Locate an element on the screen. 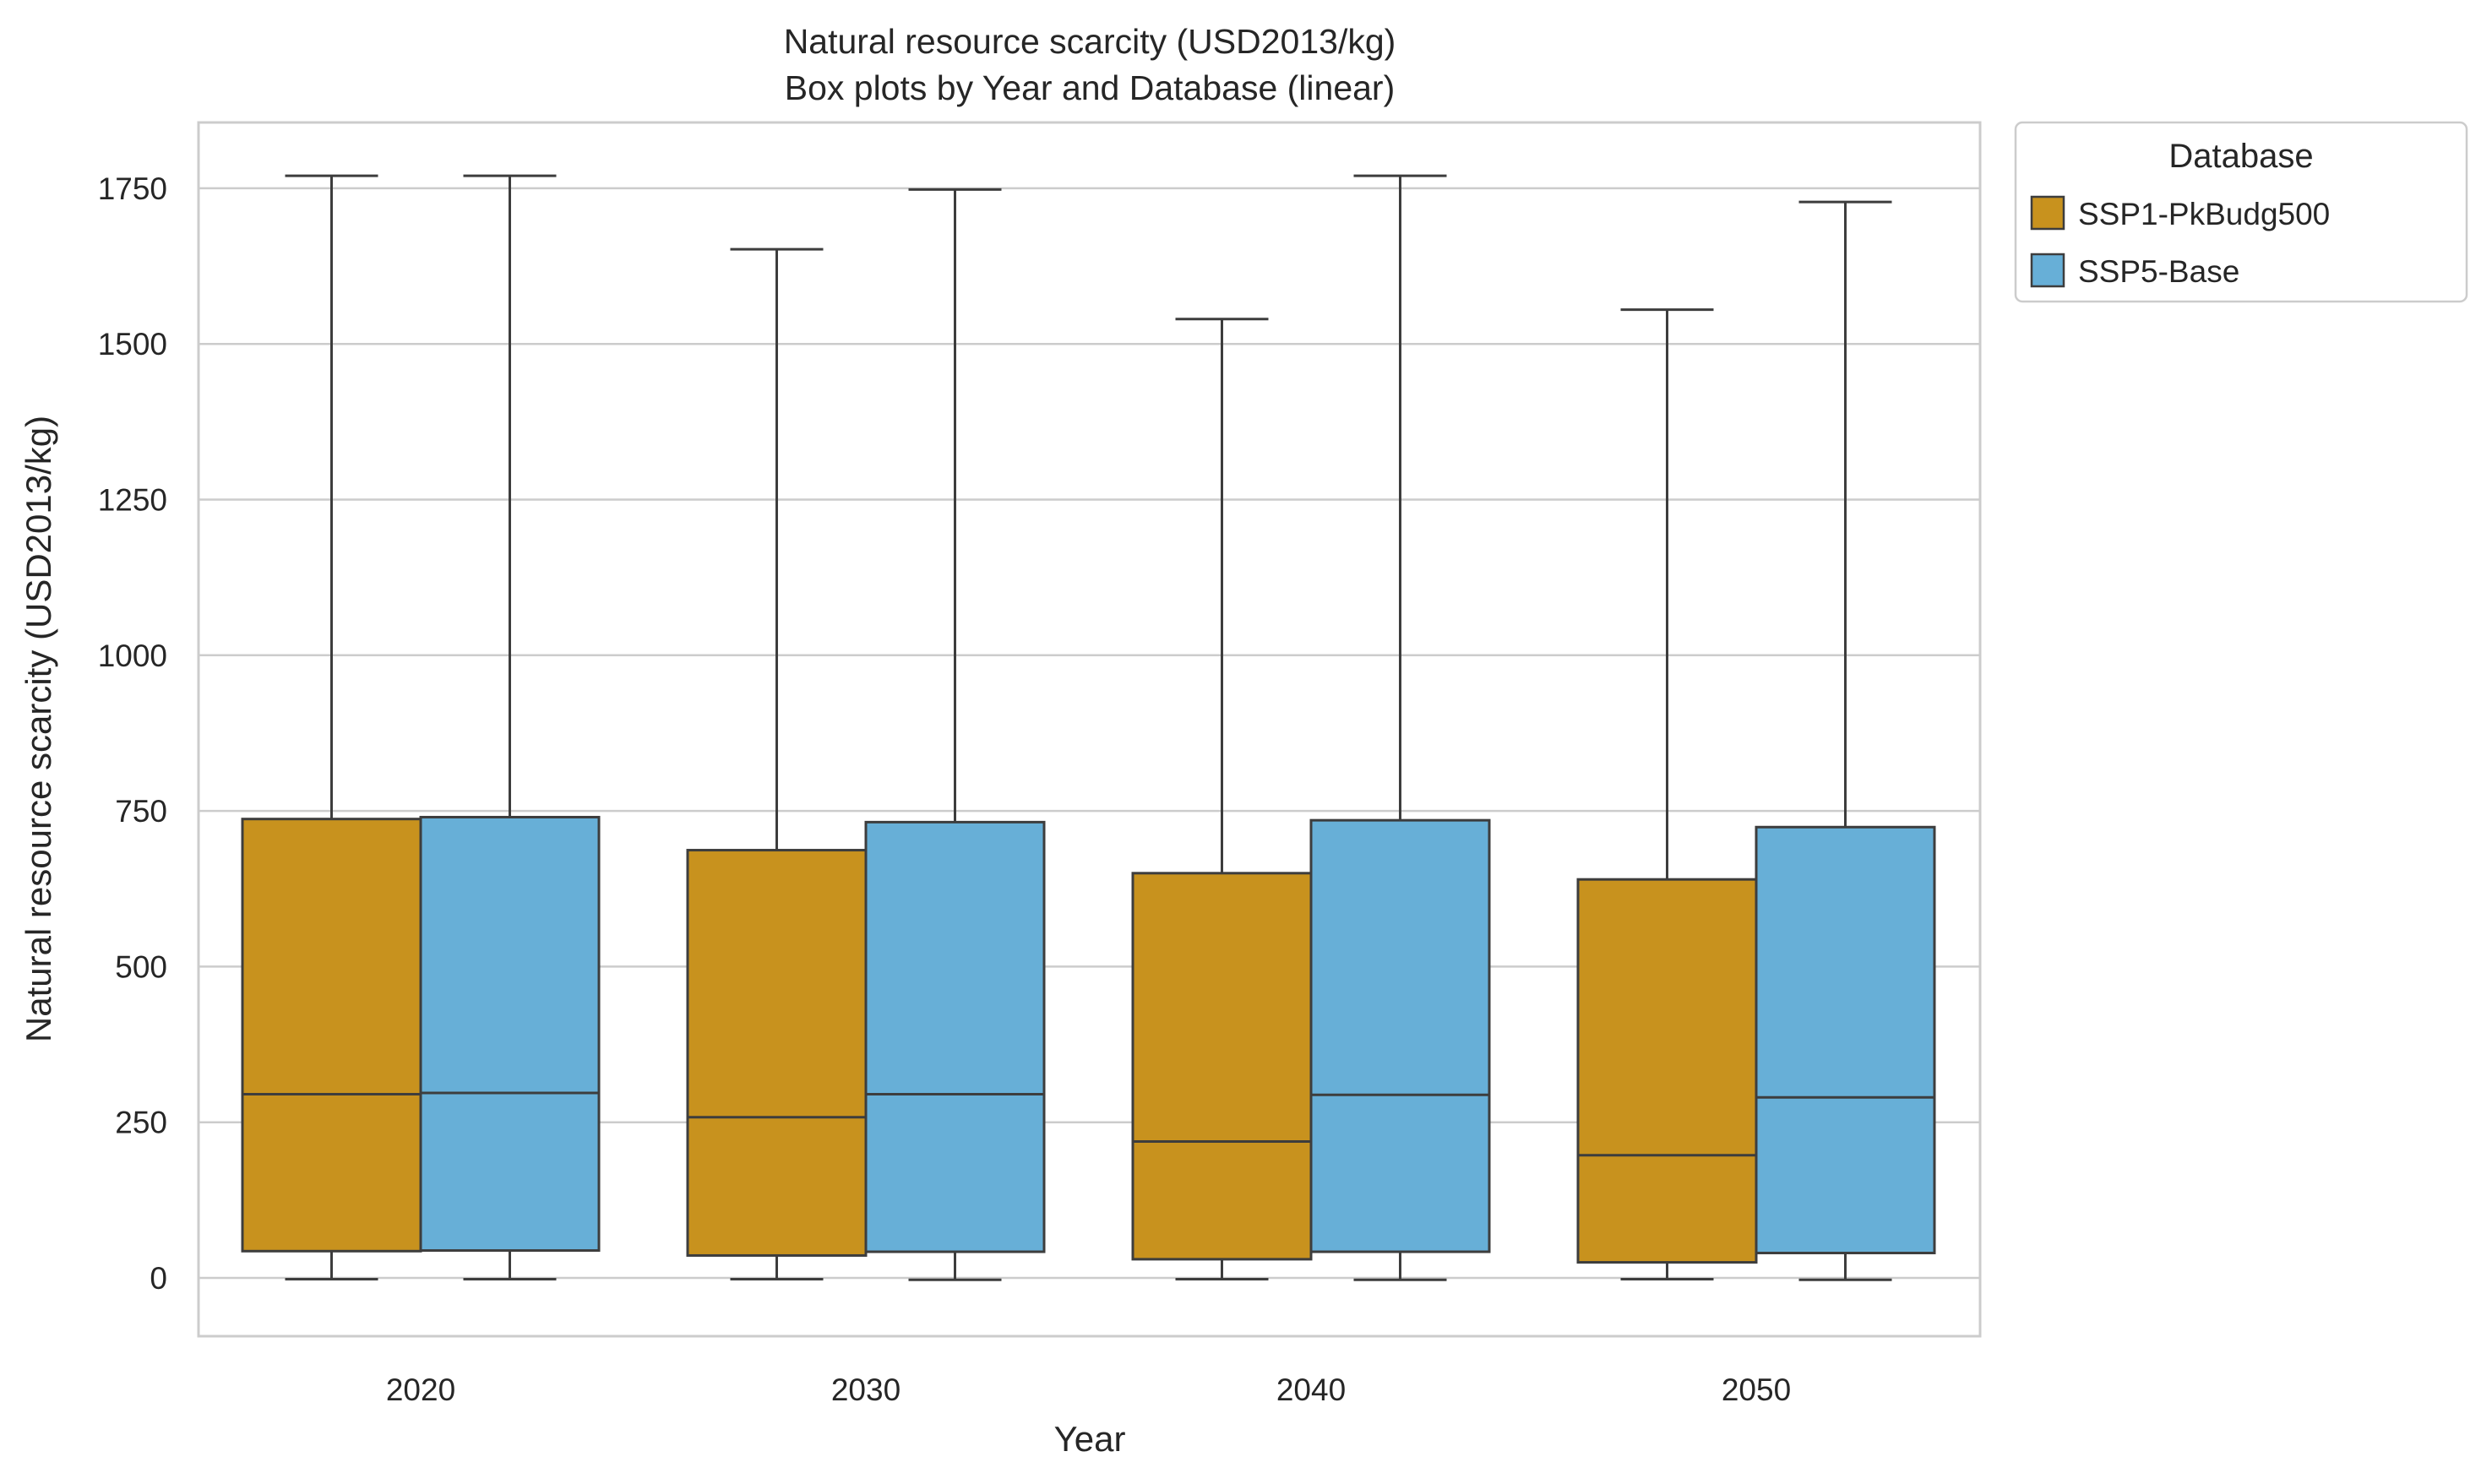  y-tick-label: 0 is located at coordinates (158, 1278).